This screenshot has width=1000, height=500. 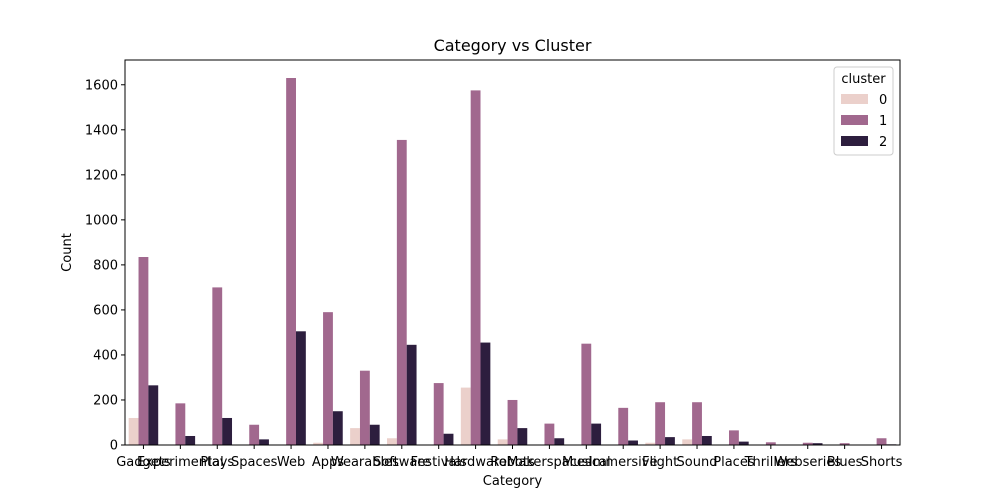 I want to click on bar-cluster-0-gadgets, so click(x=133, y=431).